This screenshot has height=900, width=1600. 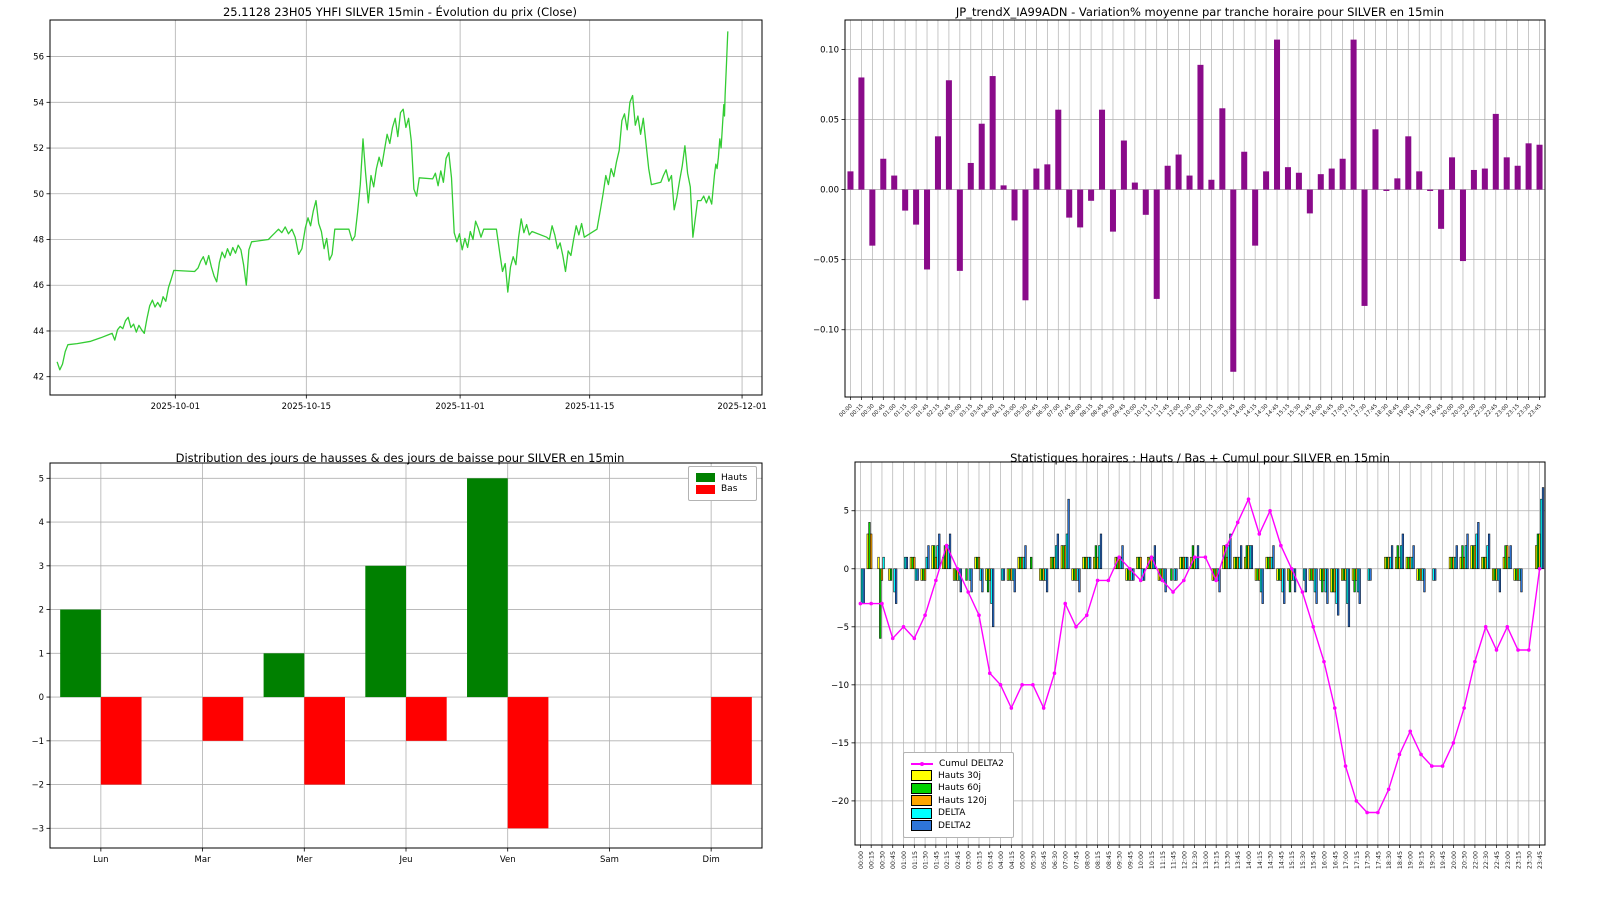 What do you see at coordinates (955, 825) in the screenshot?
I see `legend-label: DELTA2` at bounding box center [955, 825].